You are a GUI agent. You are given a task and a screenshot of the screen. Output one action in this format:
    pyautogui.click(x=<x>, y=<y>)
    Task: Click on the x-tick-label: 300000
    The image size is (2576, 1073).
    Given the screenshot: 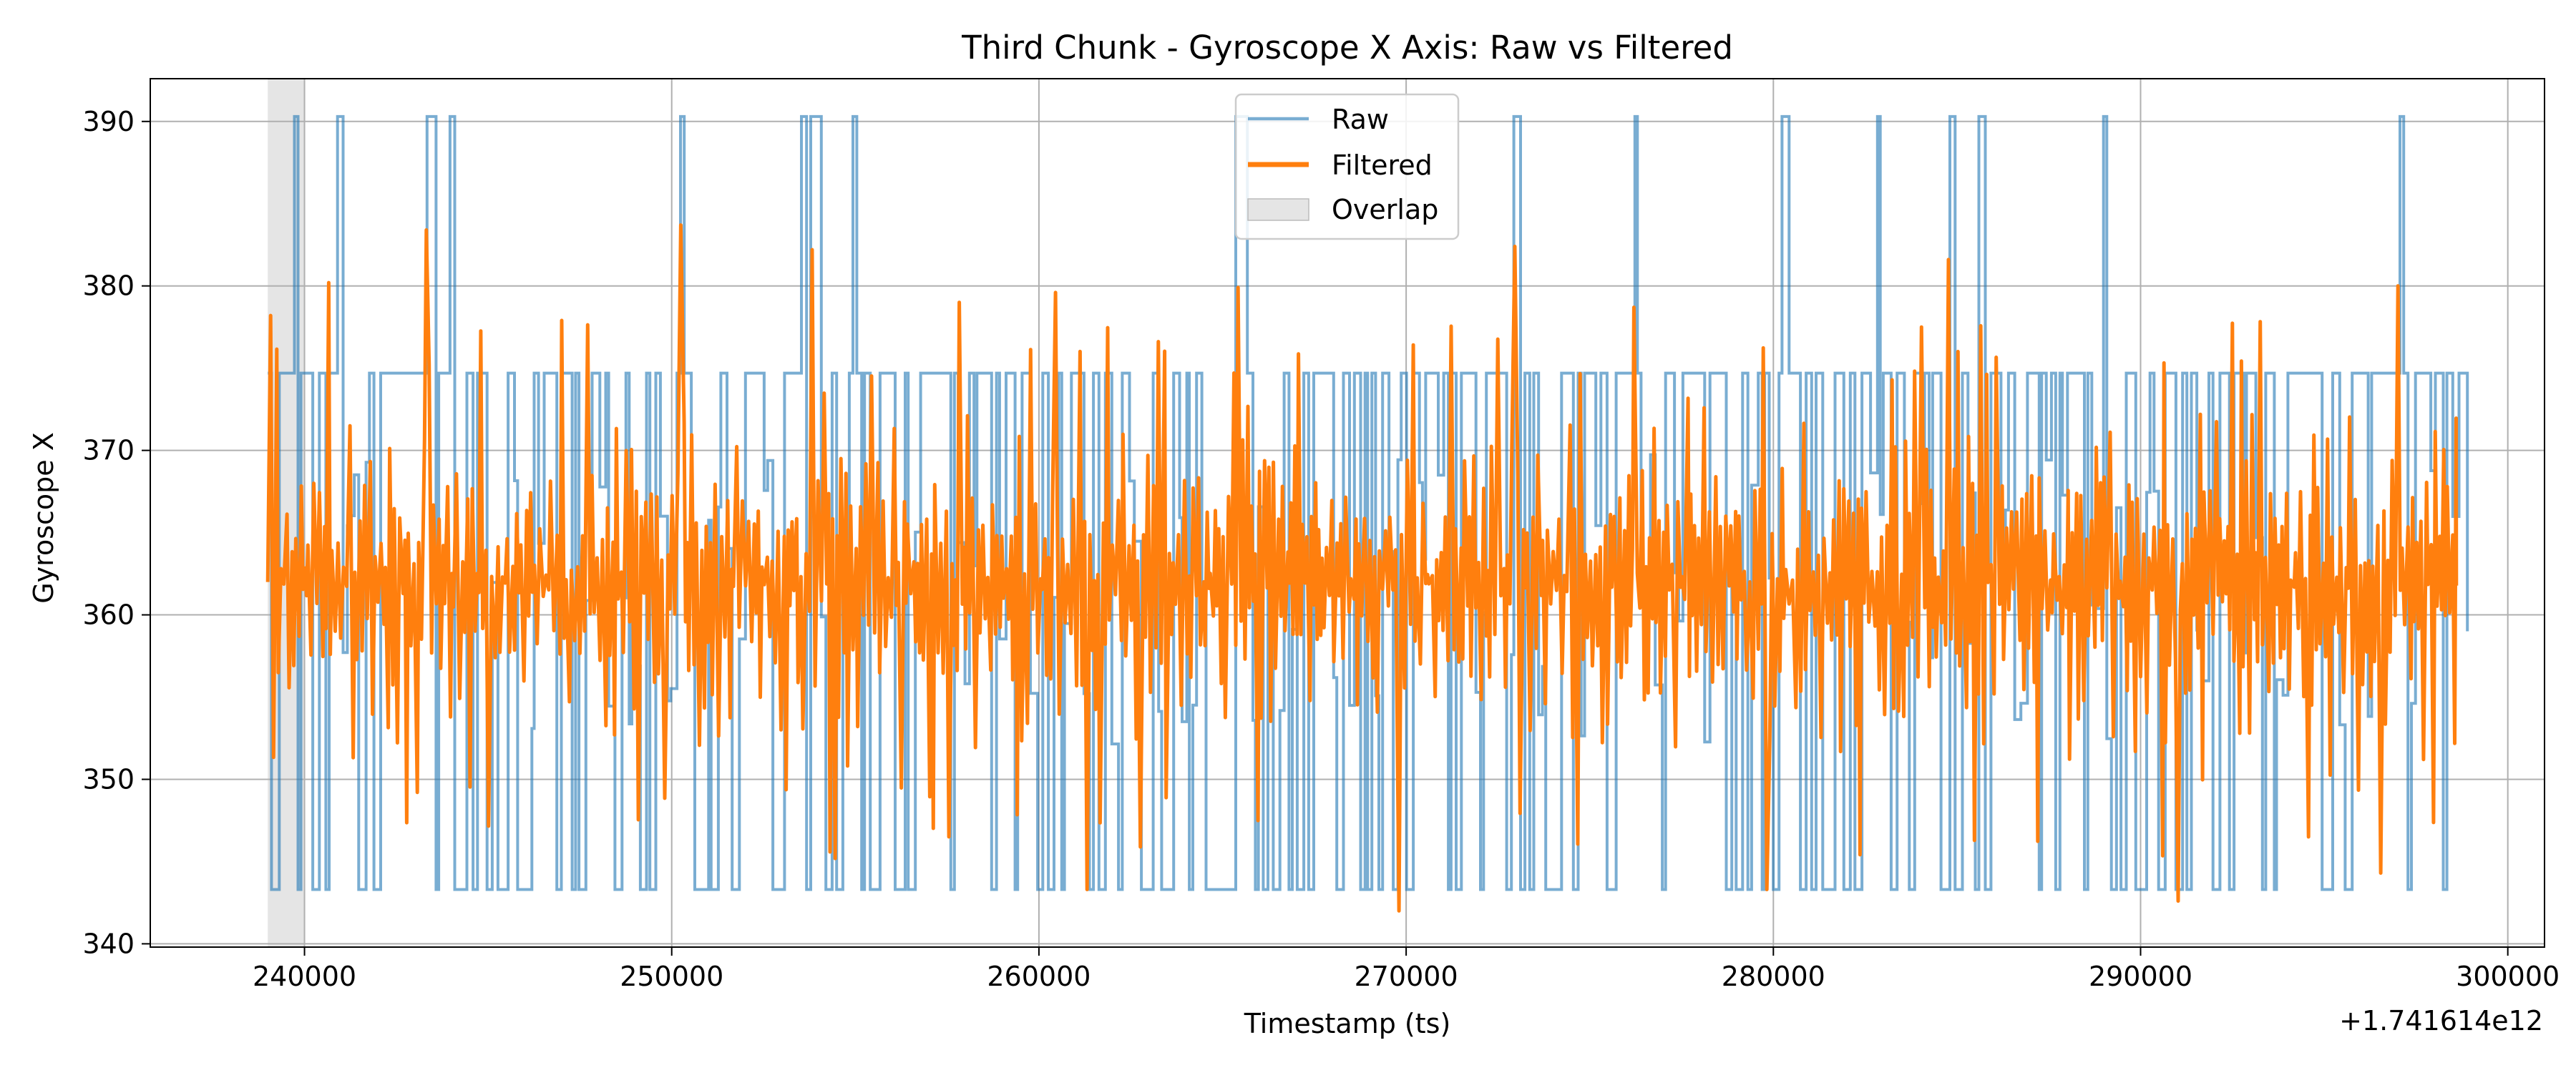 What is the action you would take?
    pyautogui.click(x=2508, y=976)
    